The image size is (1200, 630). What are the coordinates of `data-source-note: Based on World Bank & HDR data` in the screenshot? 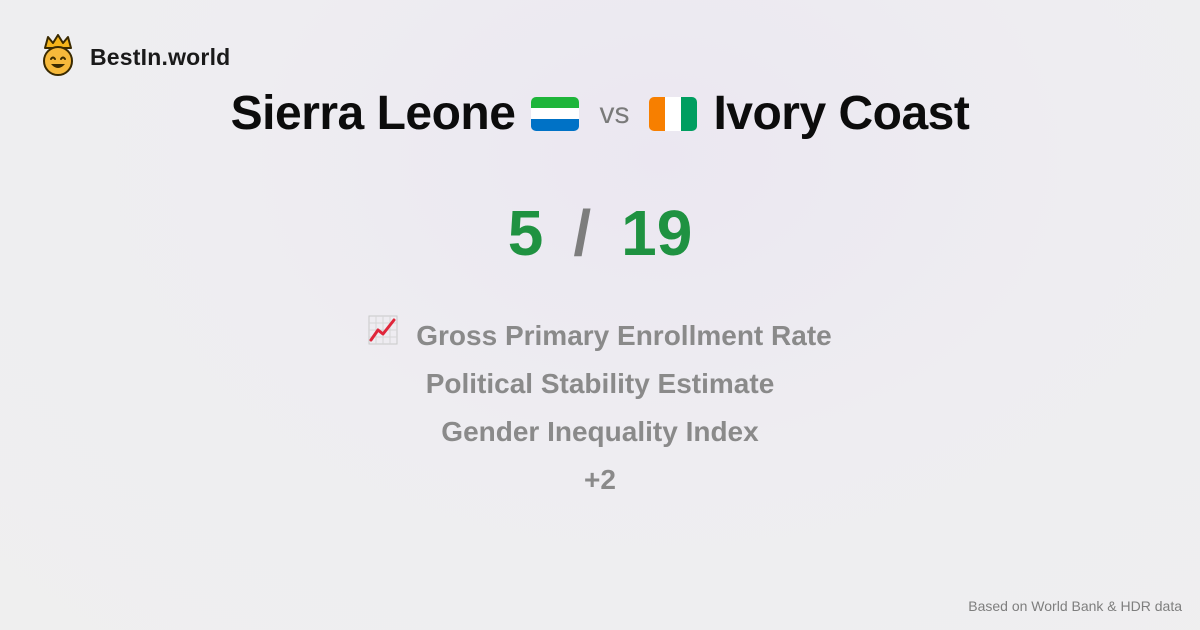 It's located at (1075, 606).